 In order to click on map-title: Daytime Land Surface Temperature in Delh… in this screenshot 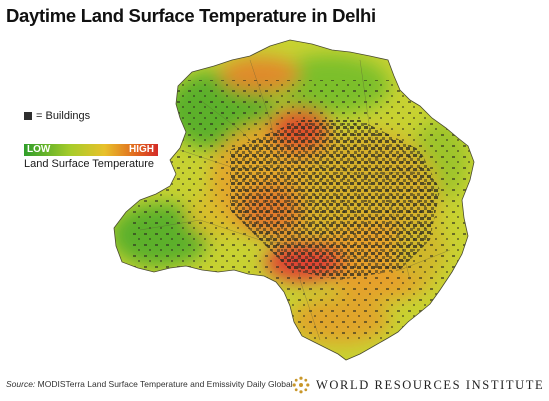, I will do `click(191, 15)`.